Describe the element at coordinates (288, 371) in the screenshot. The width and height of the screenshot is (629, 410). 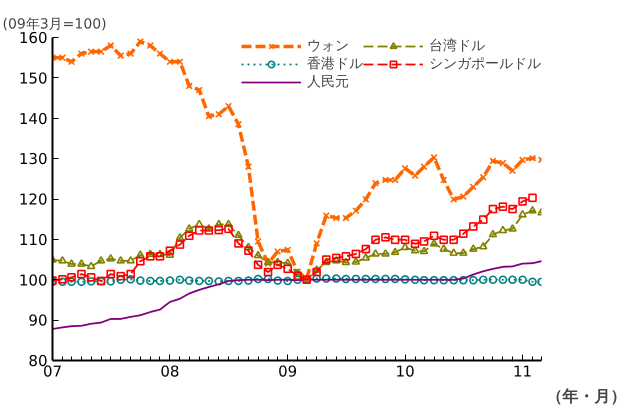
I see `x-tick-label: 09` at that location.